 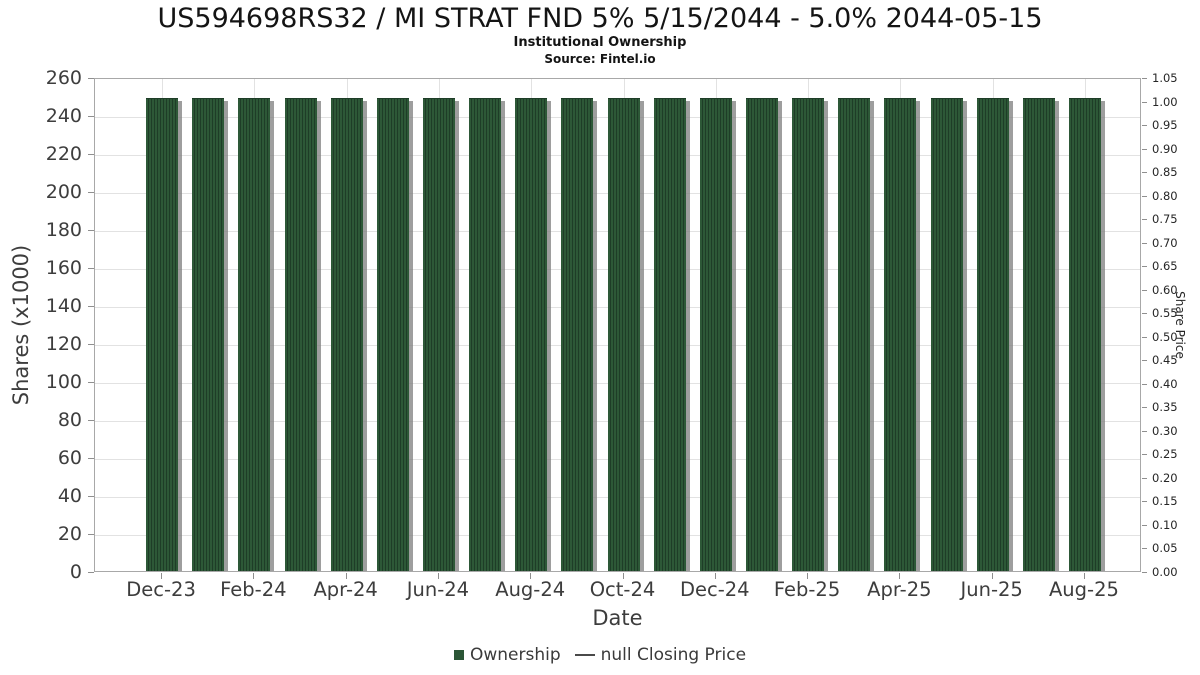 What do you see at coordinates (75, 572) in the screenshot?
I see `y-axis-tick-label-left: 0` at bounding box center [75, 572].